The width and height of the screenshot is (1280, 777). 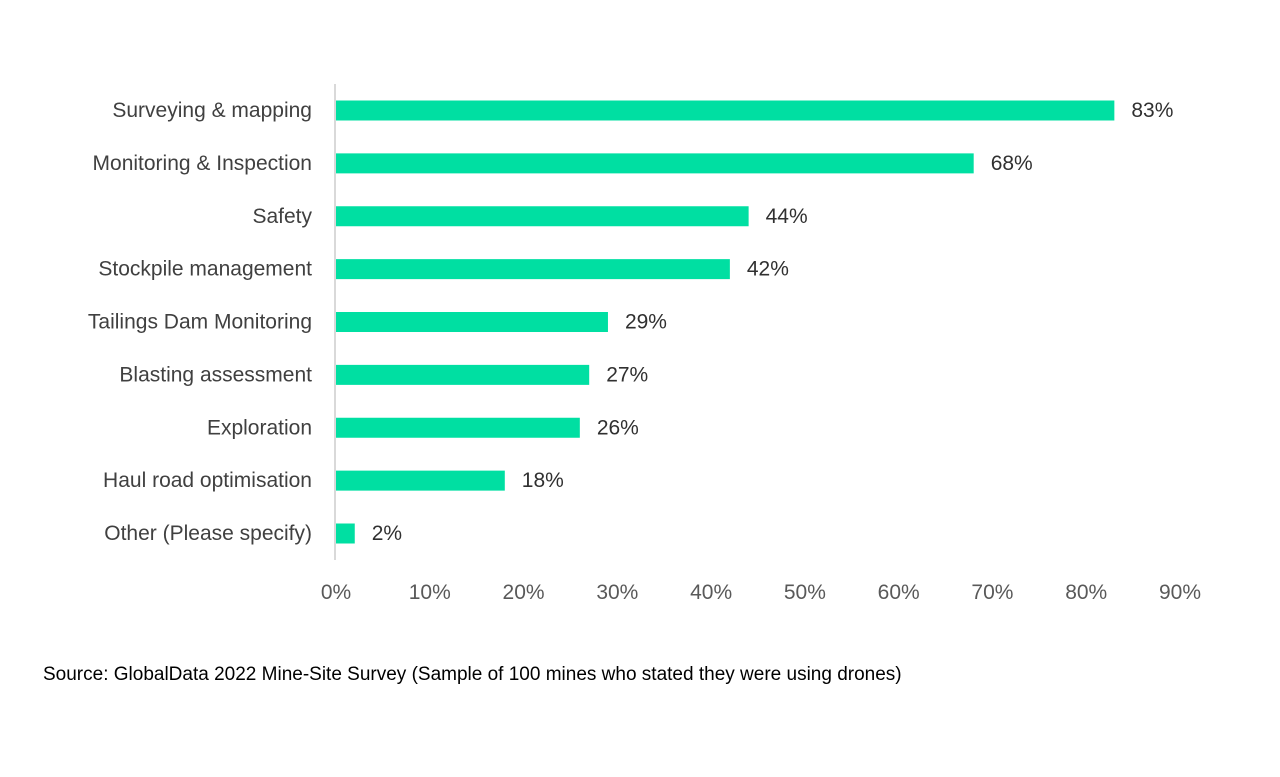 What do you see at coordinates (208, 533) in the screenshot?
I see `category-label: Other (Please specify)` at bounding box center [208, 533].